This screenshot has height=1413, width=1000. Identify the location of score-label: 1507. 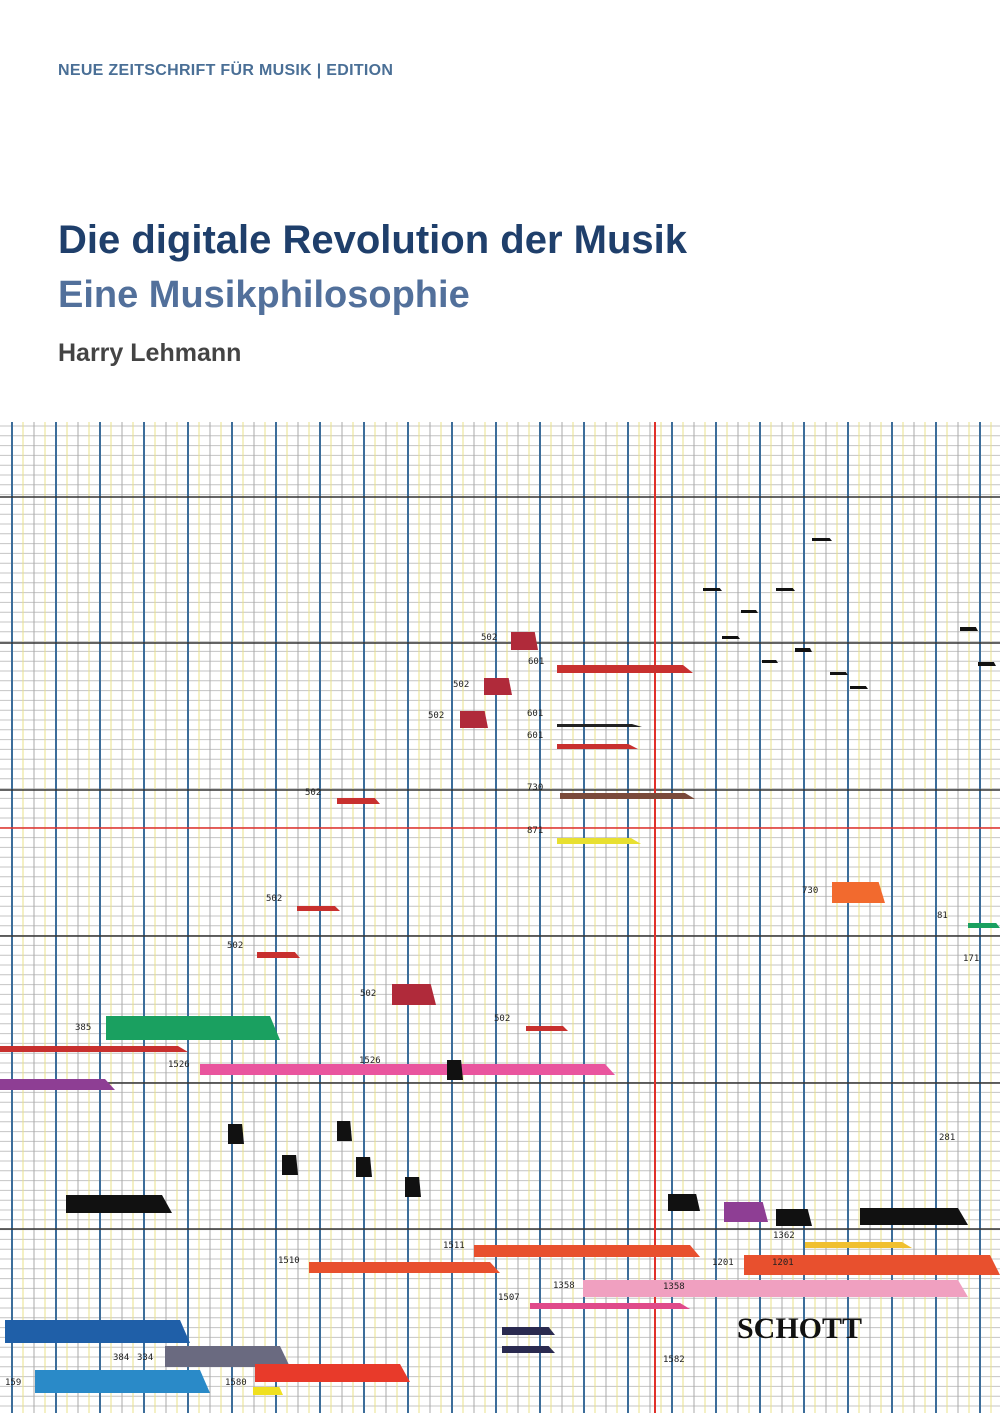
(509, 1298).